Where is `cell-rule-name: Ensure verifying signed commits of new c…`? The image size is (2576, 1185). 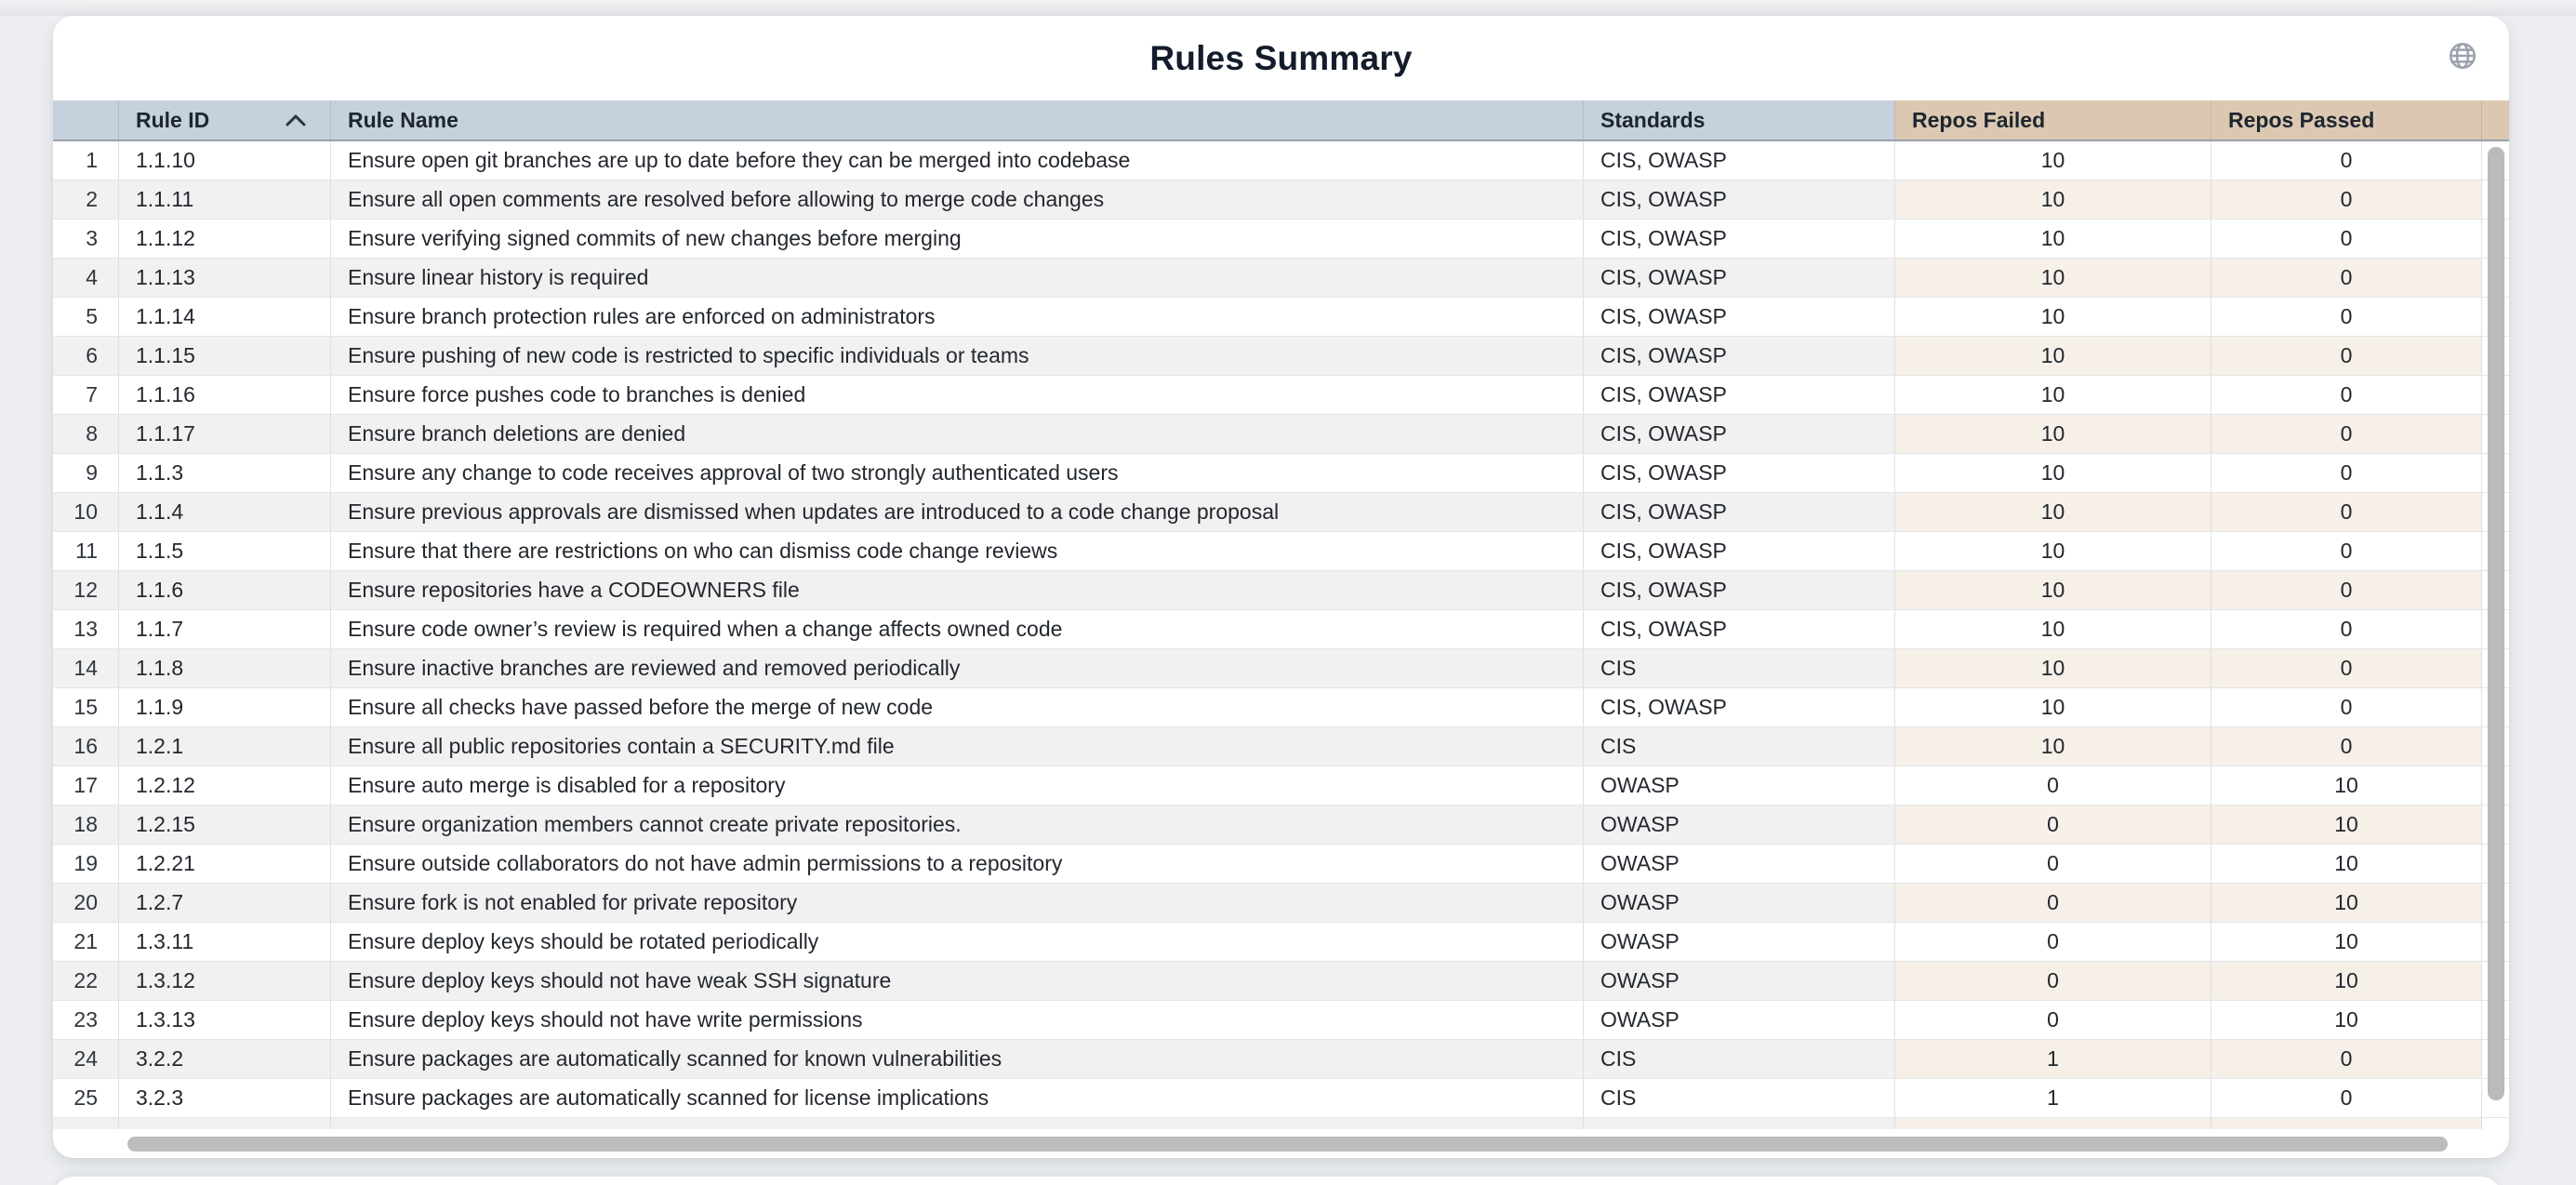
cell-rule-name: Ensure verifying signed commits of new c… is located at coordinates (956, 239).